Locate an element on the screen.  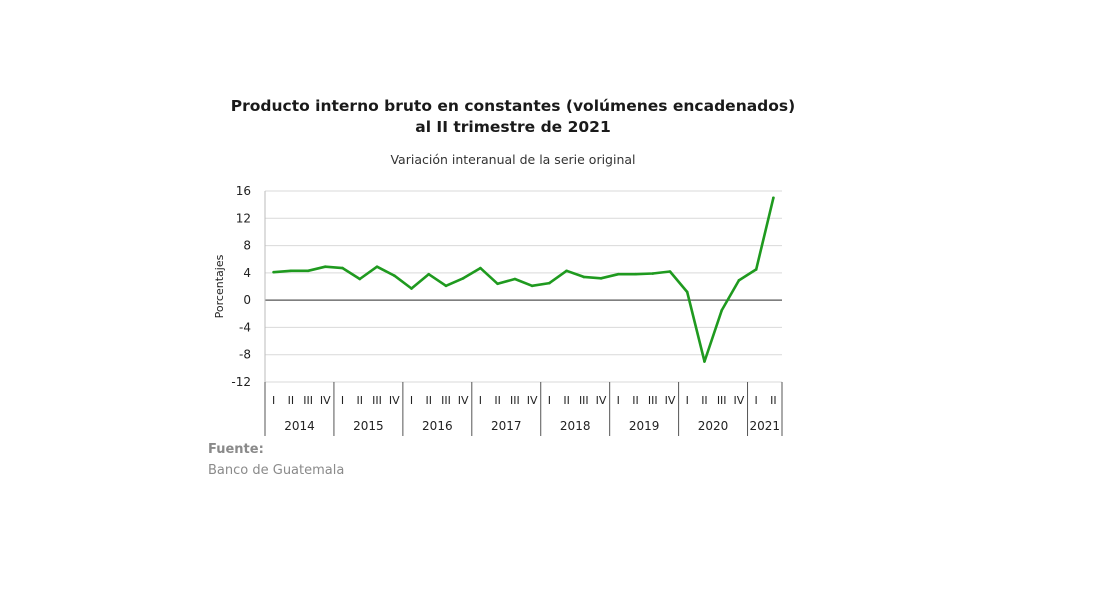
x-year-label: 2015 is located at coordinates (368, 426).